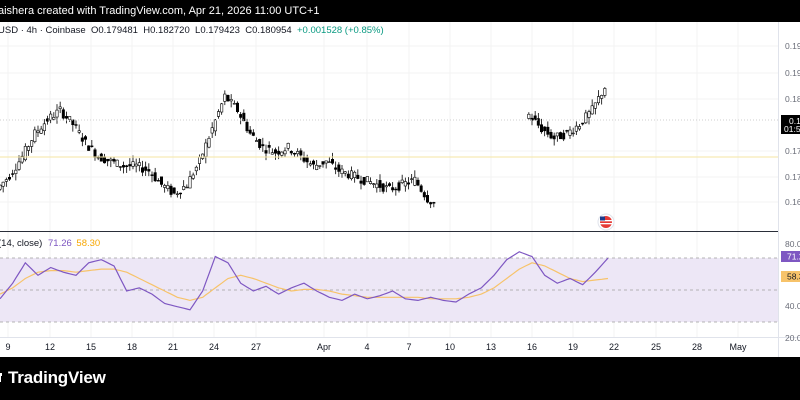 The image size is (800, 400). What do you see at coordinates (7, 347) in the screenshot?
I see `time-axis-label: 9` at bounding box center [7, 347].